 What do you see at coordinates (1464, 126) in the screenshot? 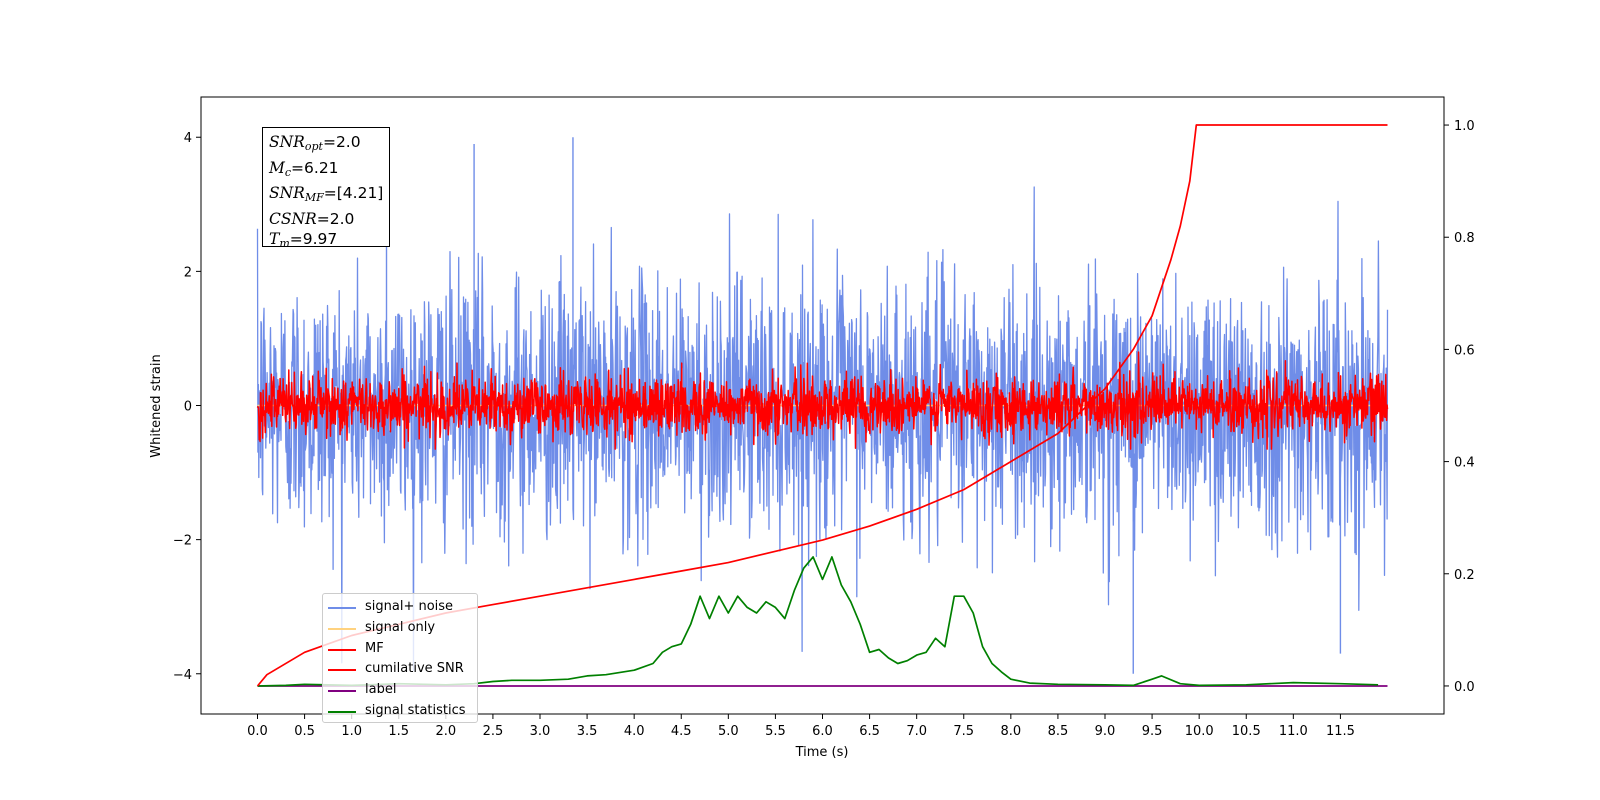
I see `y2-tick-label: 1.0` at bounding box center [1464, 126].